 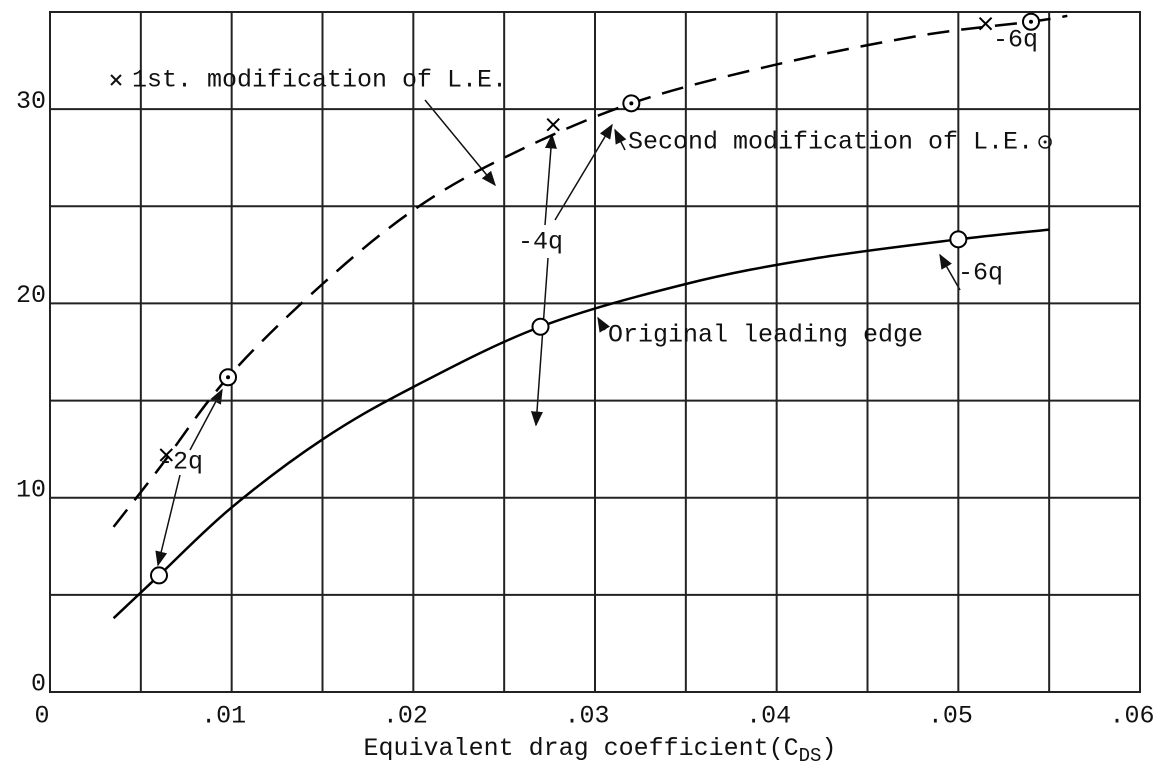 What do you see at coordinates (768, 716) in the screenshot?
I see `x-tick-label: .04` at bounding box center [768, 716].